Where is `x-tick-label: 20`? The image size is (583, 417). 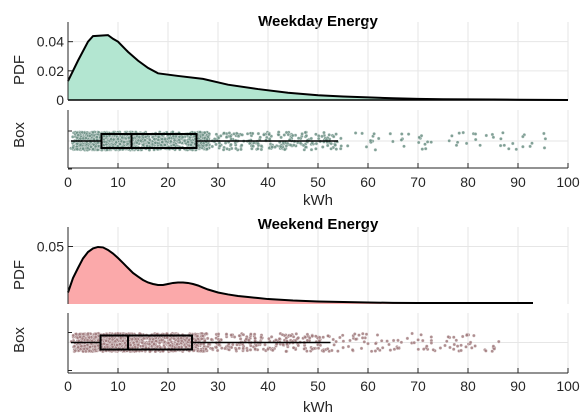
x-tick-label: 20 is located at coordinates (168, 182).